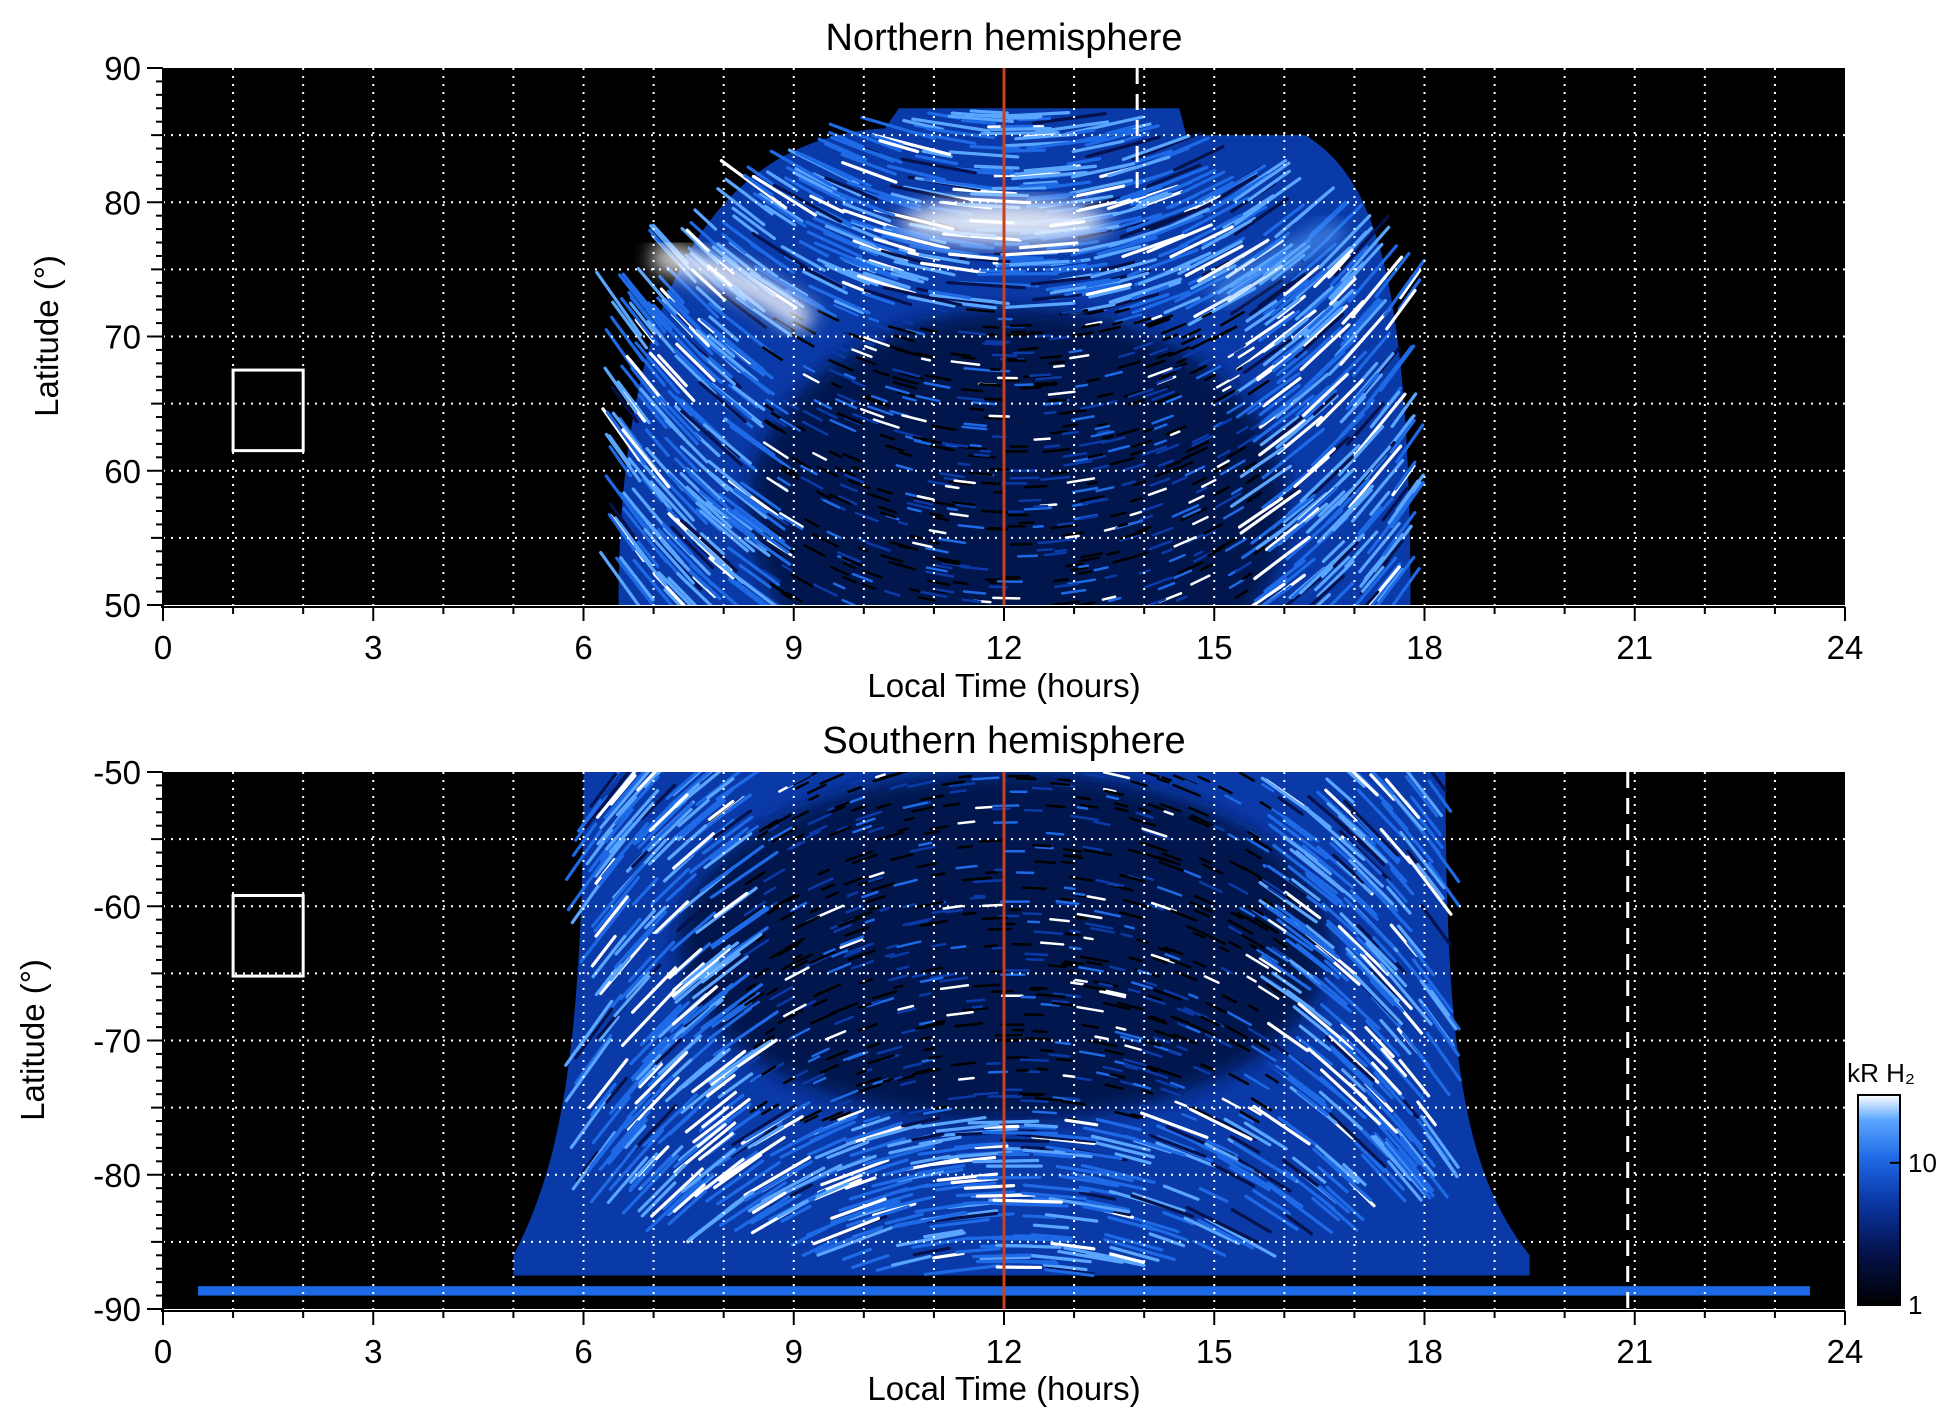 This screenshot has height=1423, width=1950. Describe the element at coordinates (268, 936) in the screenshot. I see `box-southern` at that location.